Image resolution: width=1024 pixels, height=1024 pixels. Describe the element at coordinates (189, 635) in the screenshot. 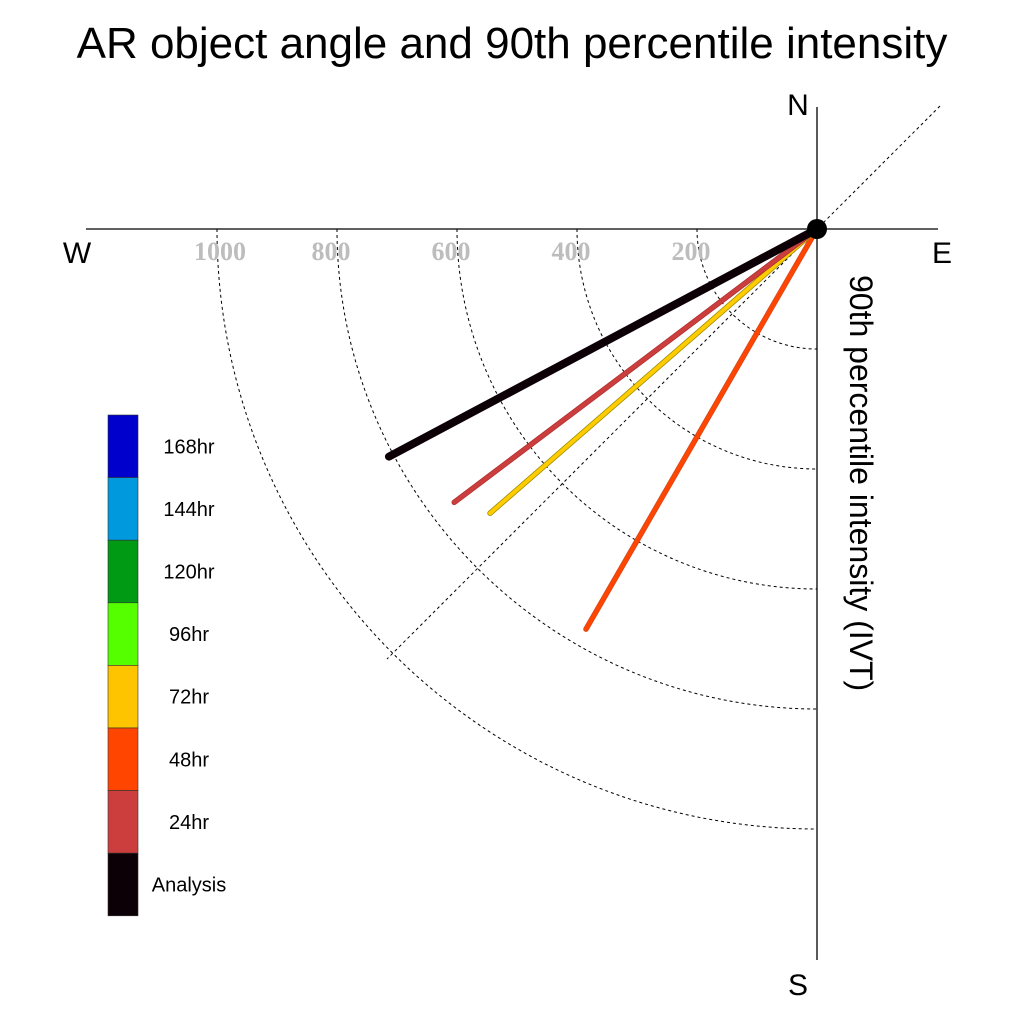

I see `legend-label-96hr: 96hr` at that location.